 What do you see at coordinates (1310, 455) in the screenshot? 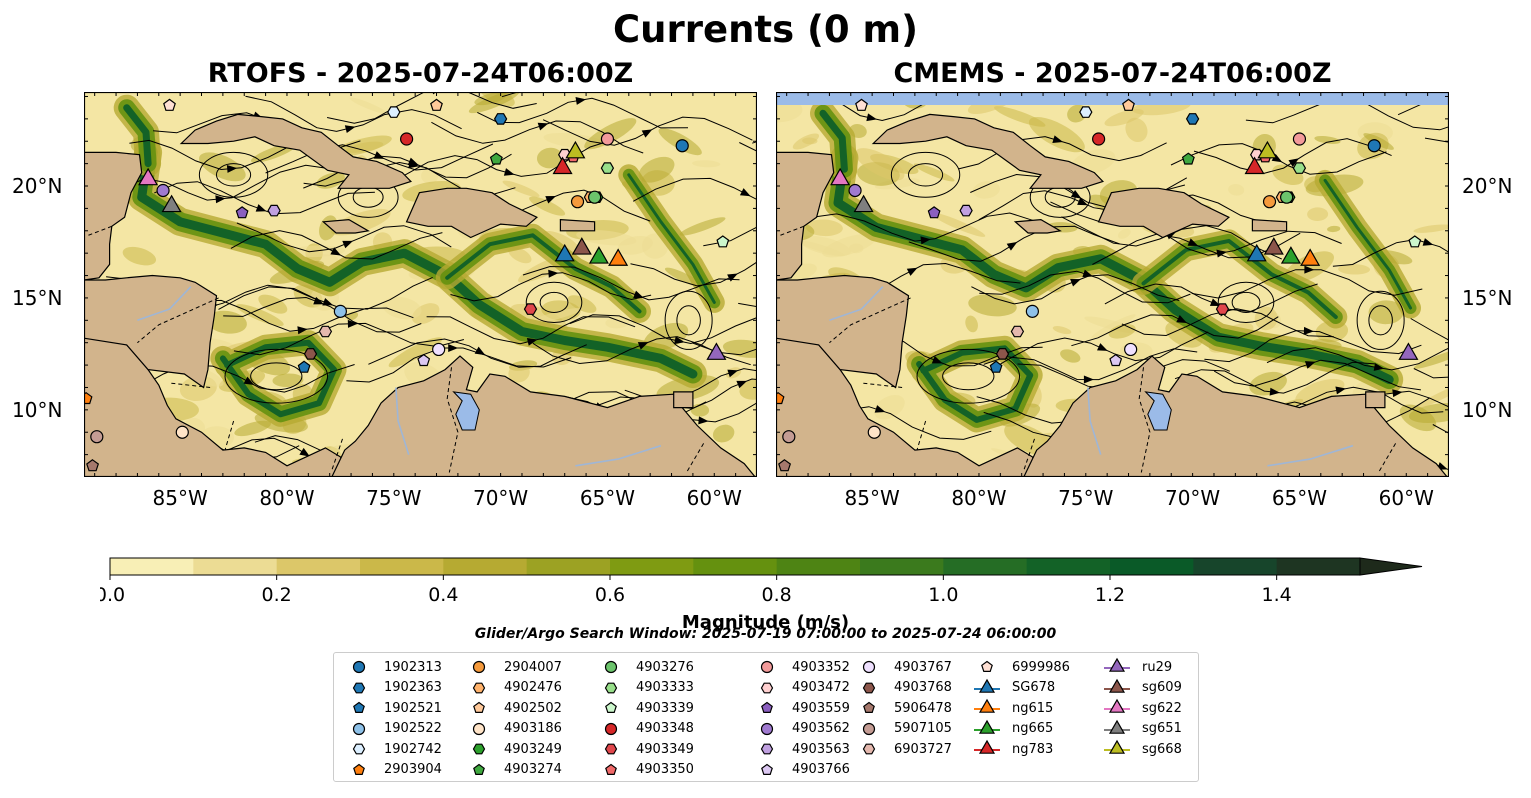
I see `river` at bounding box center [1310, 455].